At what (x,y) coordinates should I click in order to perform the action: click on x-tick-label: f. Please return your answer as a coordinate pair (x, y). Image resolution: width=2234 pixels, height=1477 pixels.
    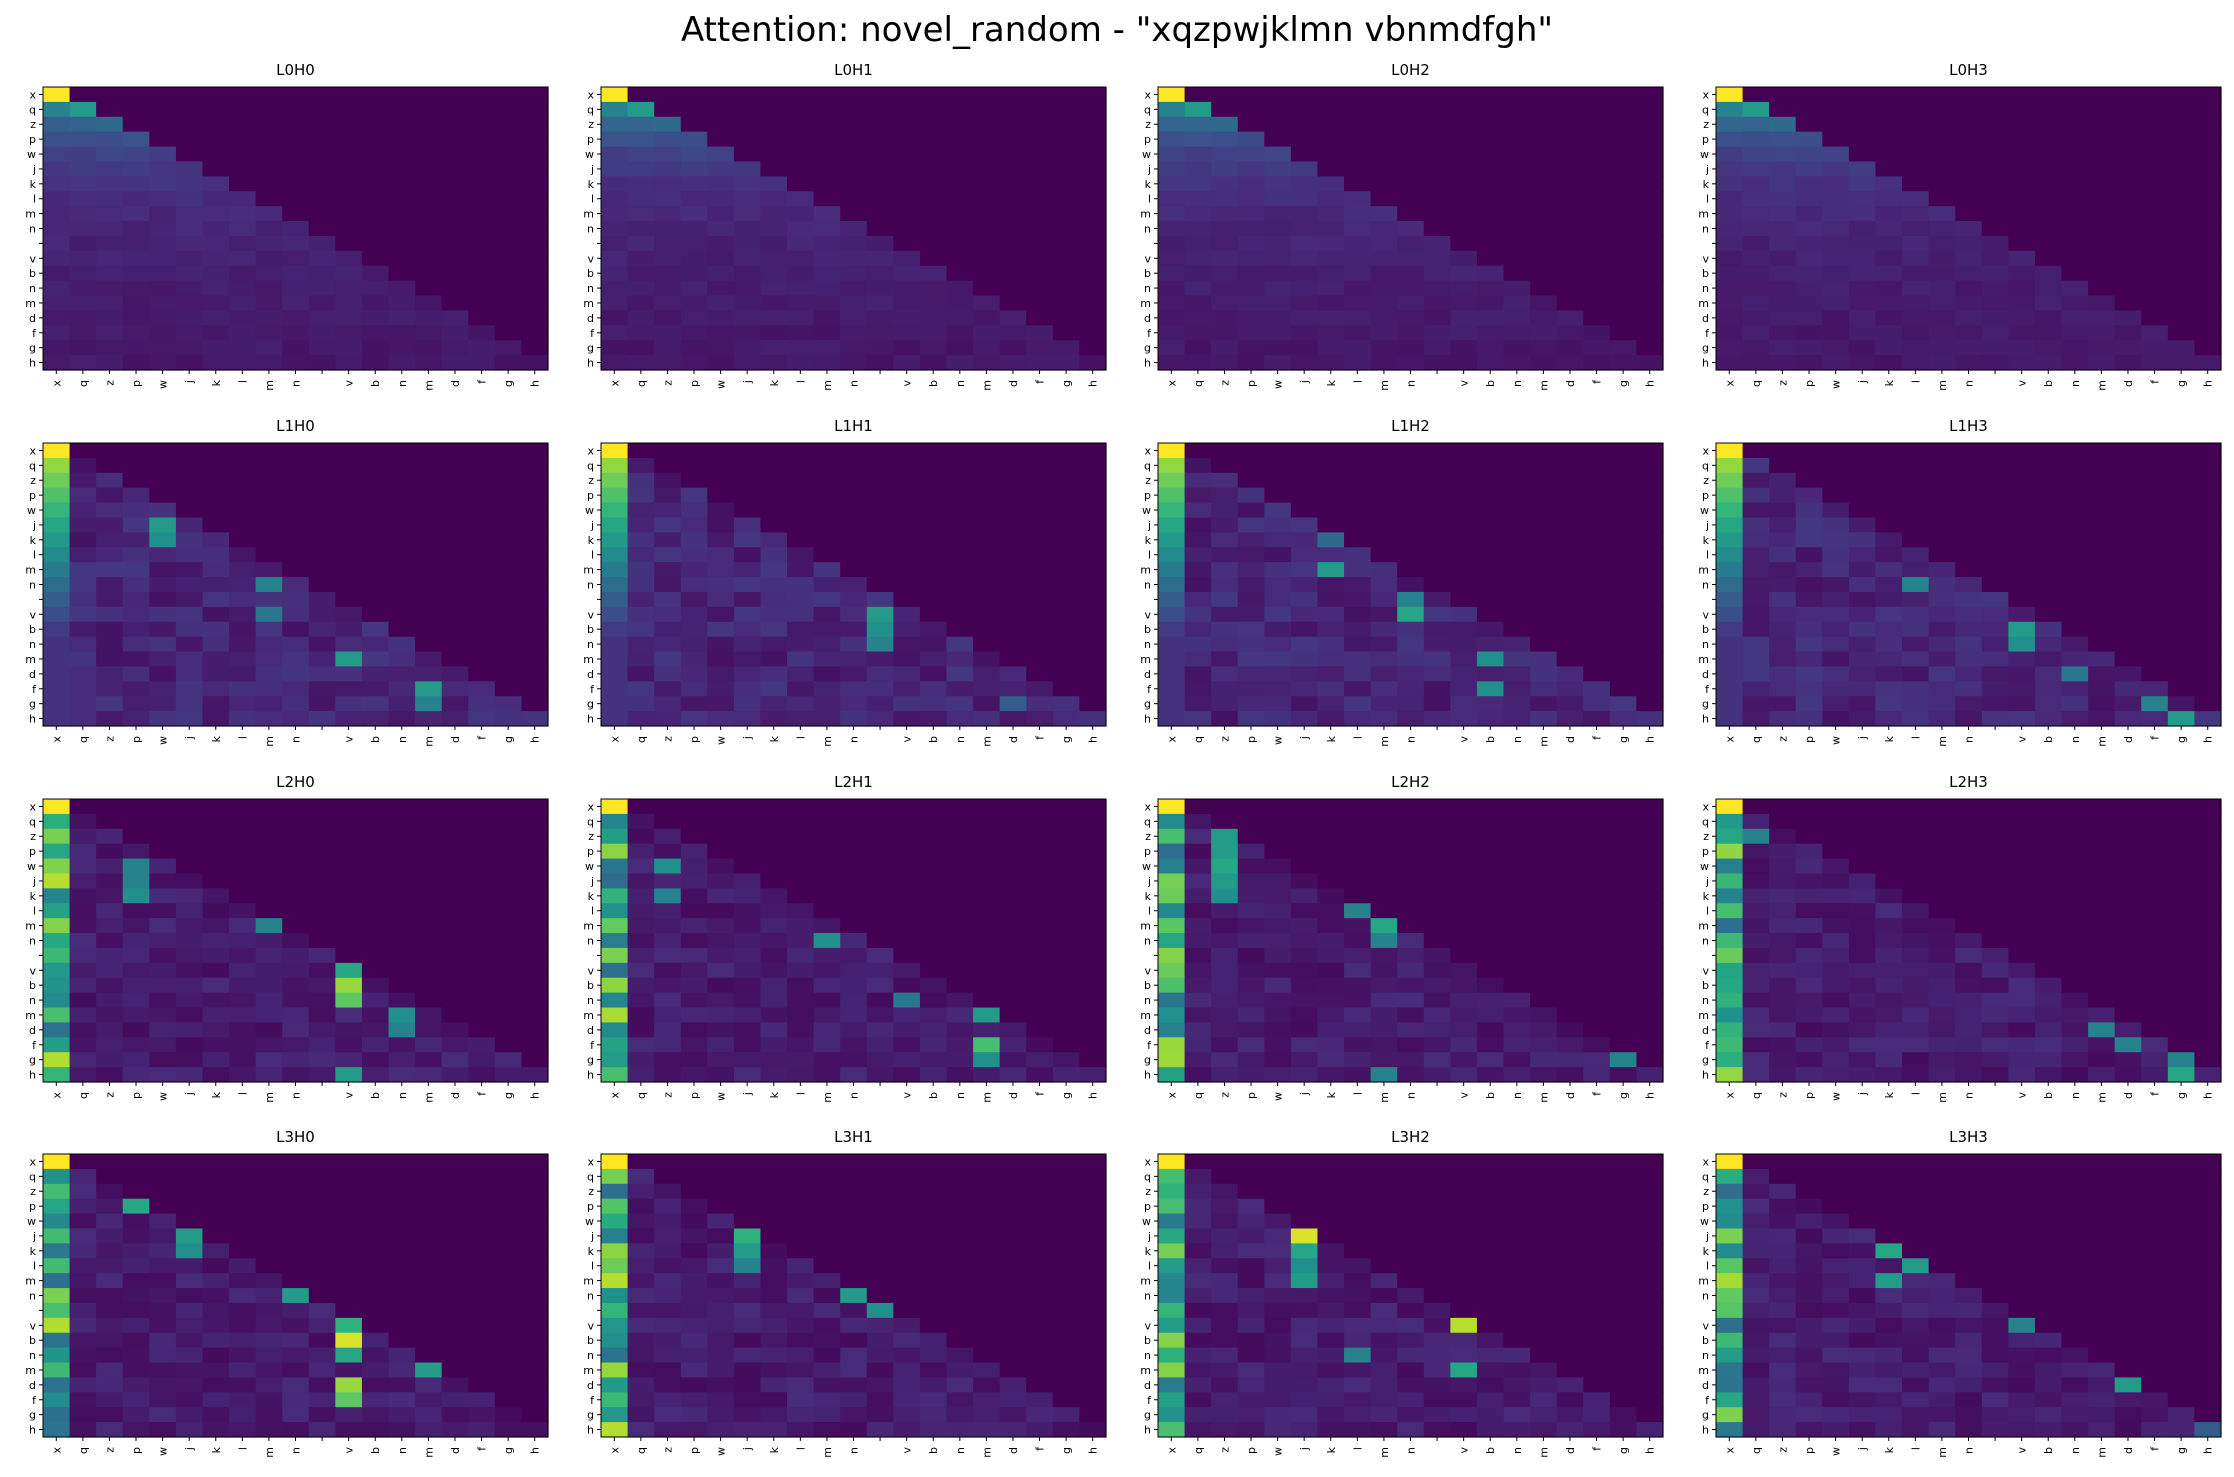
    Looking at the image, I should click on (482, 1093).